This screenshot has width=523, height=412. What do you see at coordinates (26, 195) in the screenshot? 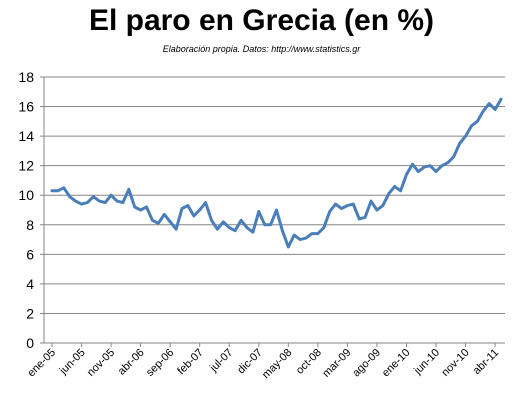
I see `y-tick-label: 10` at bounding box center [26, 195].